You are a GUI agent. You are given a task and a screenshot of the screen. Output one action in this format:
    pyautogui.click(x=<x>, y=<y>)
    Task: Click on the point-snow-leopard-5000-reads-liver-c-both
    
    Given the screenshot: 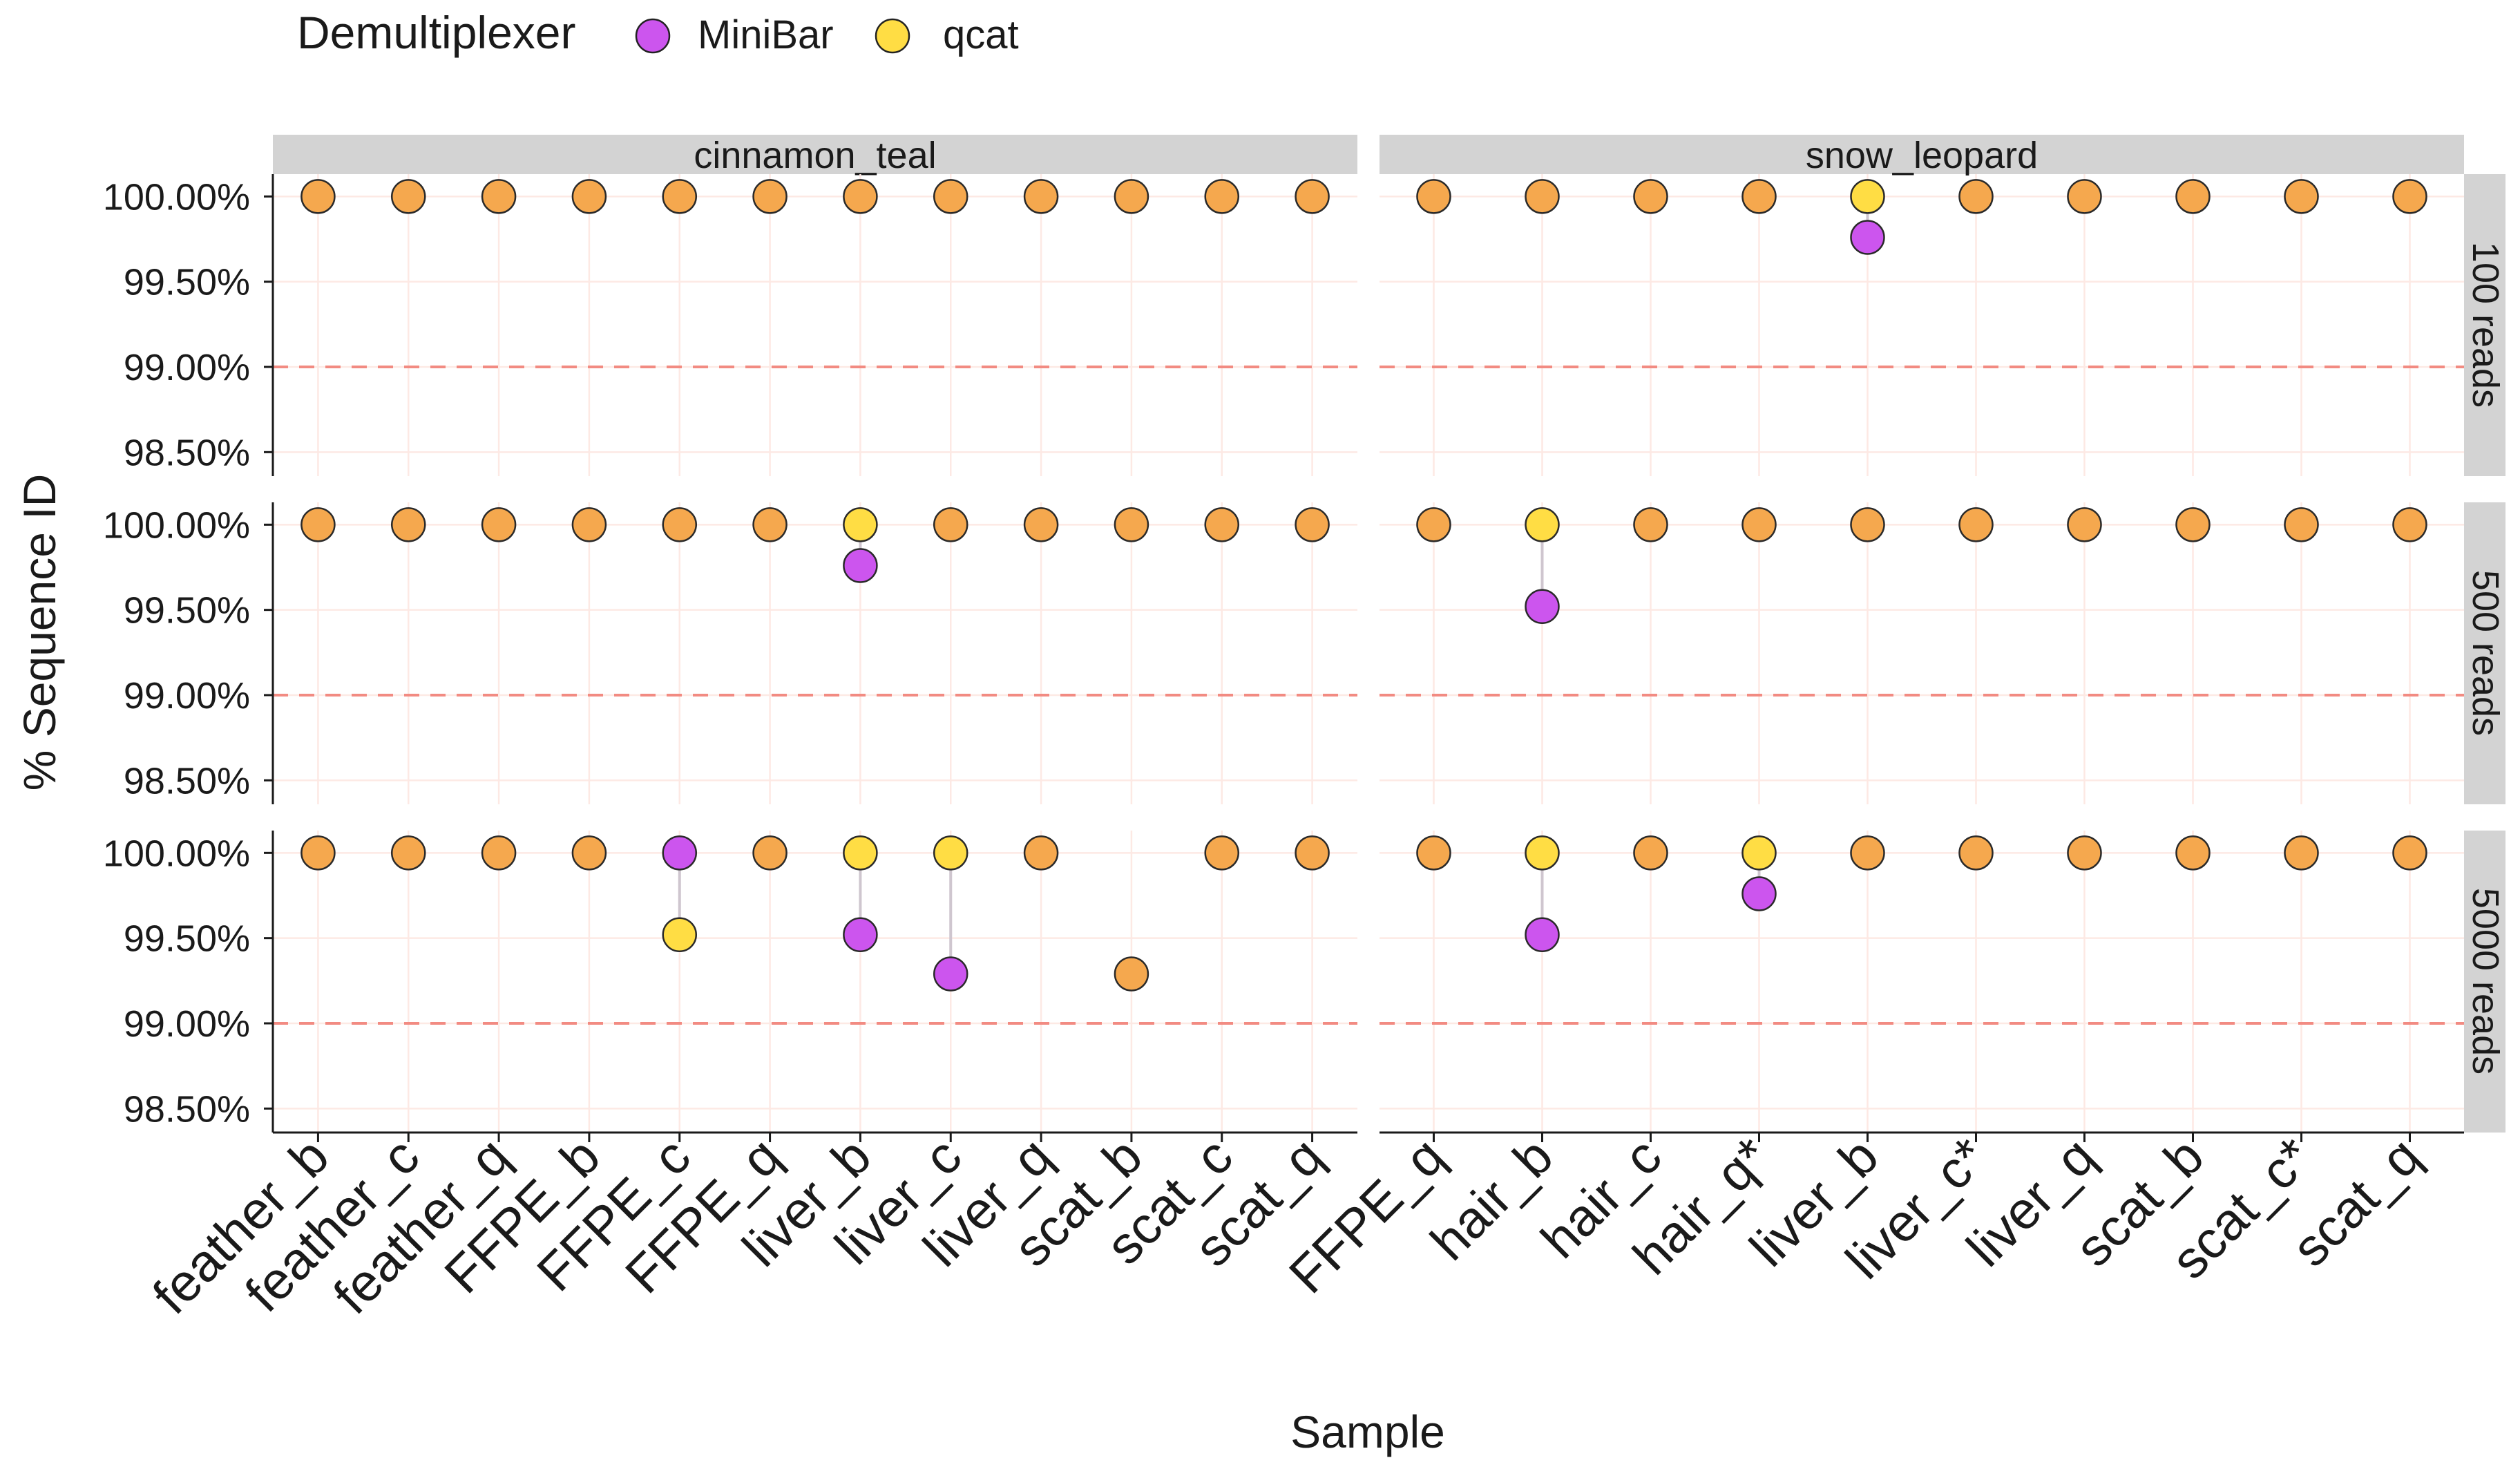 What is the action you would take?
    pyautogui.click(x=1976, y=853)
    